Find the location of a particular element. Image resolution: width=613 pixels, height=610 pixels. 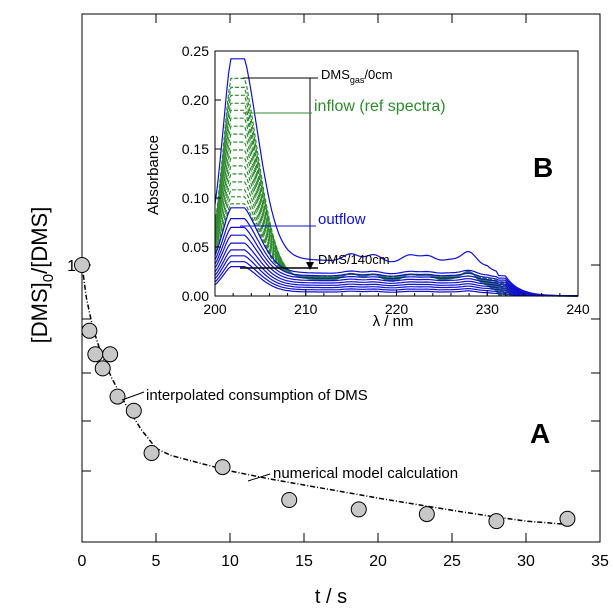

x-tick-label-a: 15 is located at coordinates (304, 561).